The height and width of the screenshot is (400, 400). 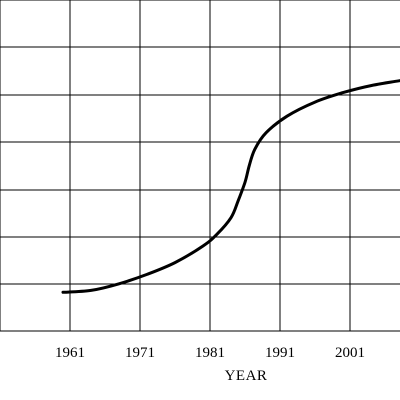 What do you see at coordinates (140, 353) in the screenshot?
I see `x-tick-label: 1971` at bounding box center [140, 353].